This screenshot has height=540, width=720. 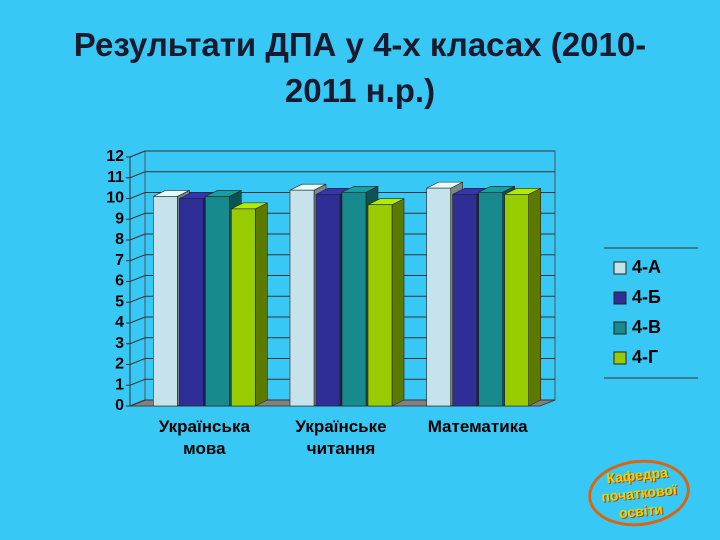 I want to click on legend-label: 4-В, so click(x=646, y=327).